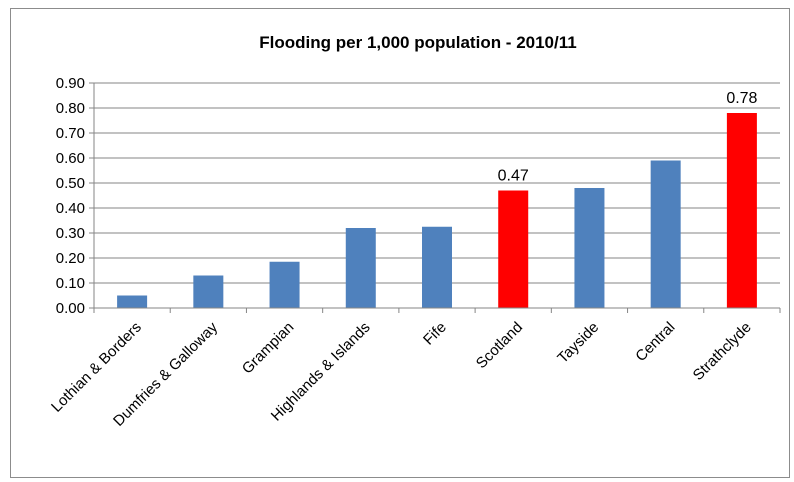 Image resolution: width=794 pixels, height=482 pixels. I want to click on y-tick-label: 0.90, so click(70, 83).